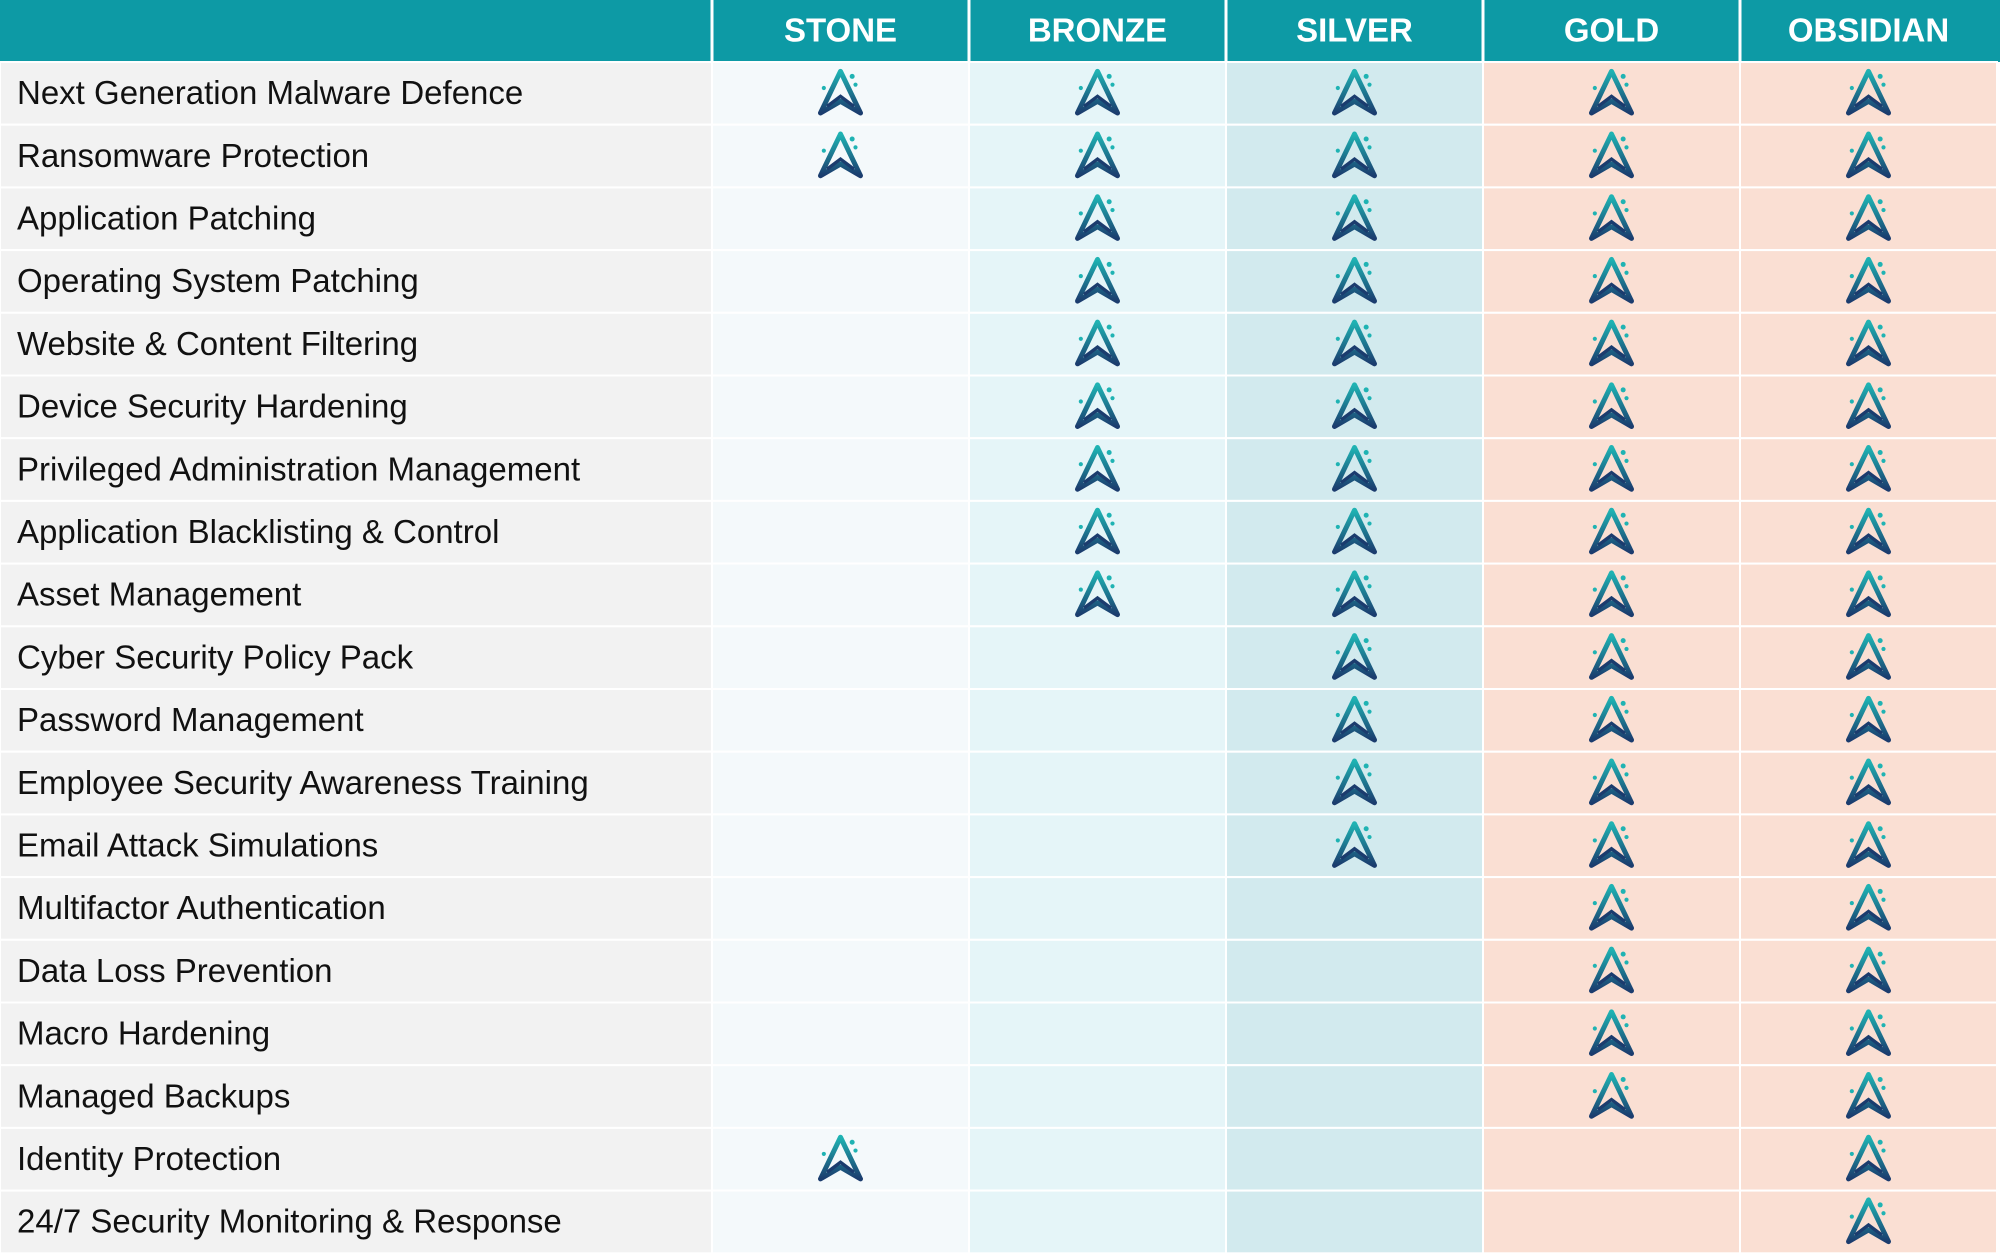  Describe the element at coordinates (175, 970) in the screenshot. I see `feature-label: Data Loss Prevention` at that location.